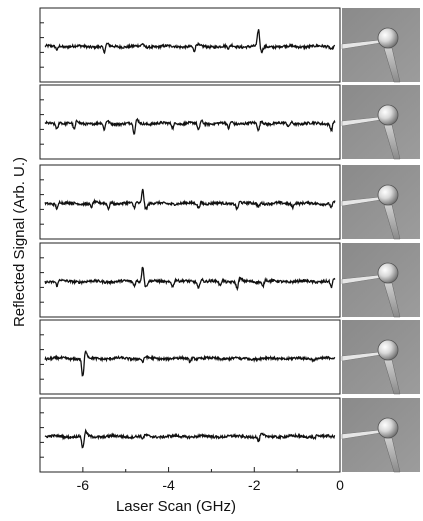 This screenshot has height=521, width=423. What do you see at coordinates (254, 485) in the screenshot?
I see `x-tick-label: -2` at bounding box center [254, 485].